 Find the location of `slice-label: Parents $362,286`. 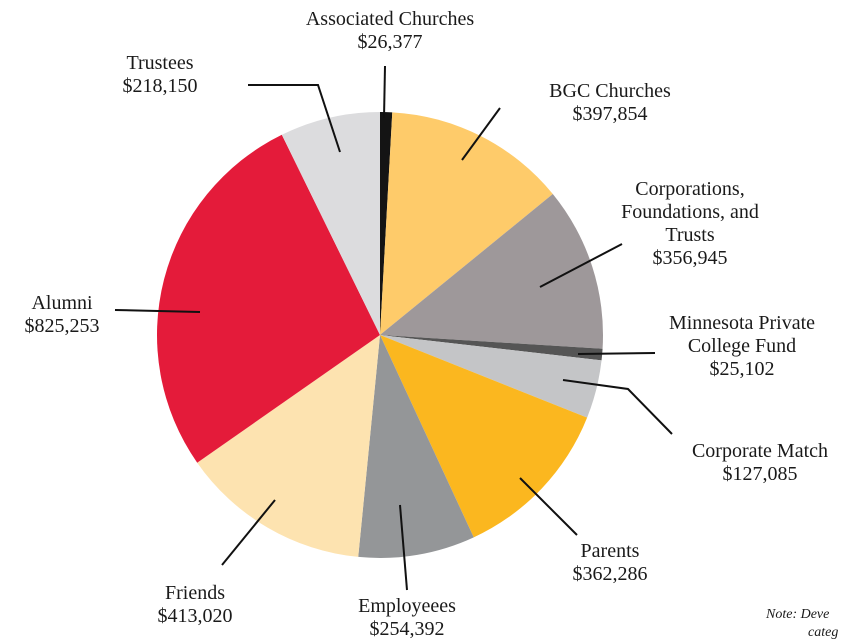

slice-label: Parents $362,286 is located at coordinates (610, 563).